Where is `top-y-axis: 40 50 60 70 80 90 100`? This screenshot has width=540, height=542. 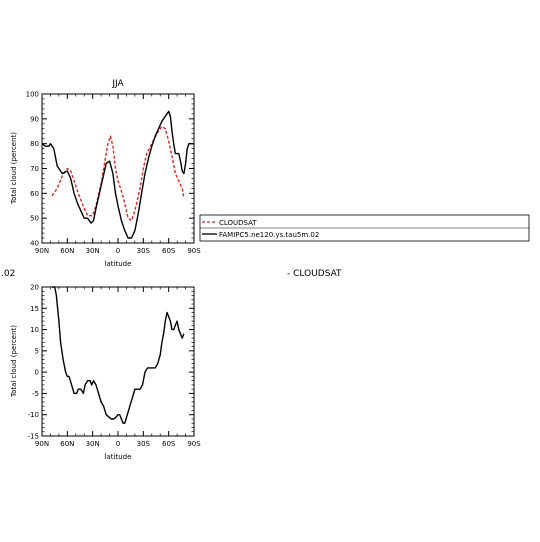
top-y-axis: 40 50 60 70 80 90 100 is located at coordinates (110, 169).